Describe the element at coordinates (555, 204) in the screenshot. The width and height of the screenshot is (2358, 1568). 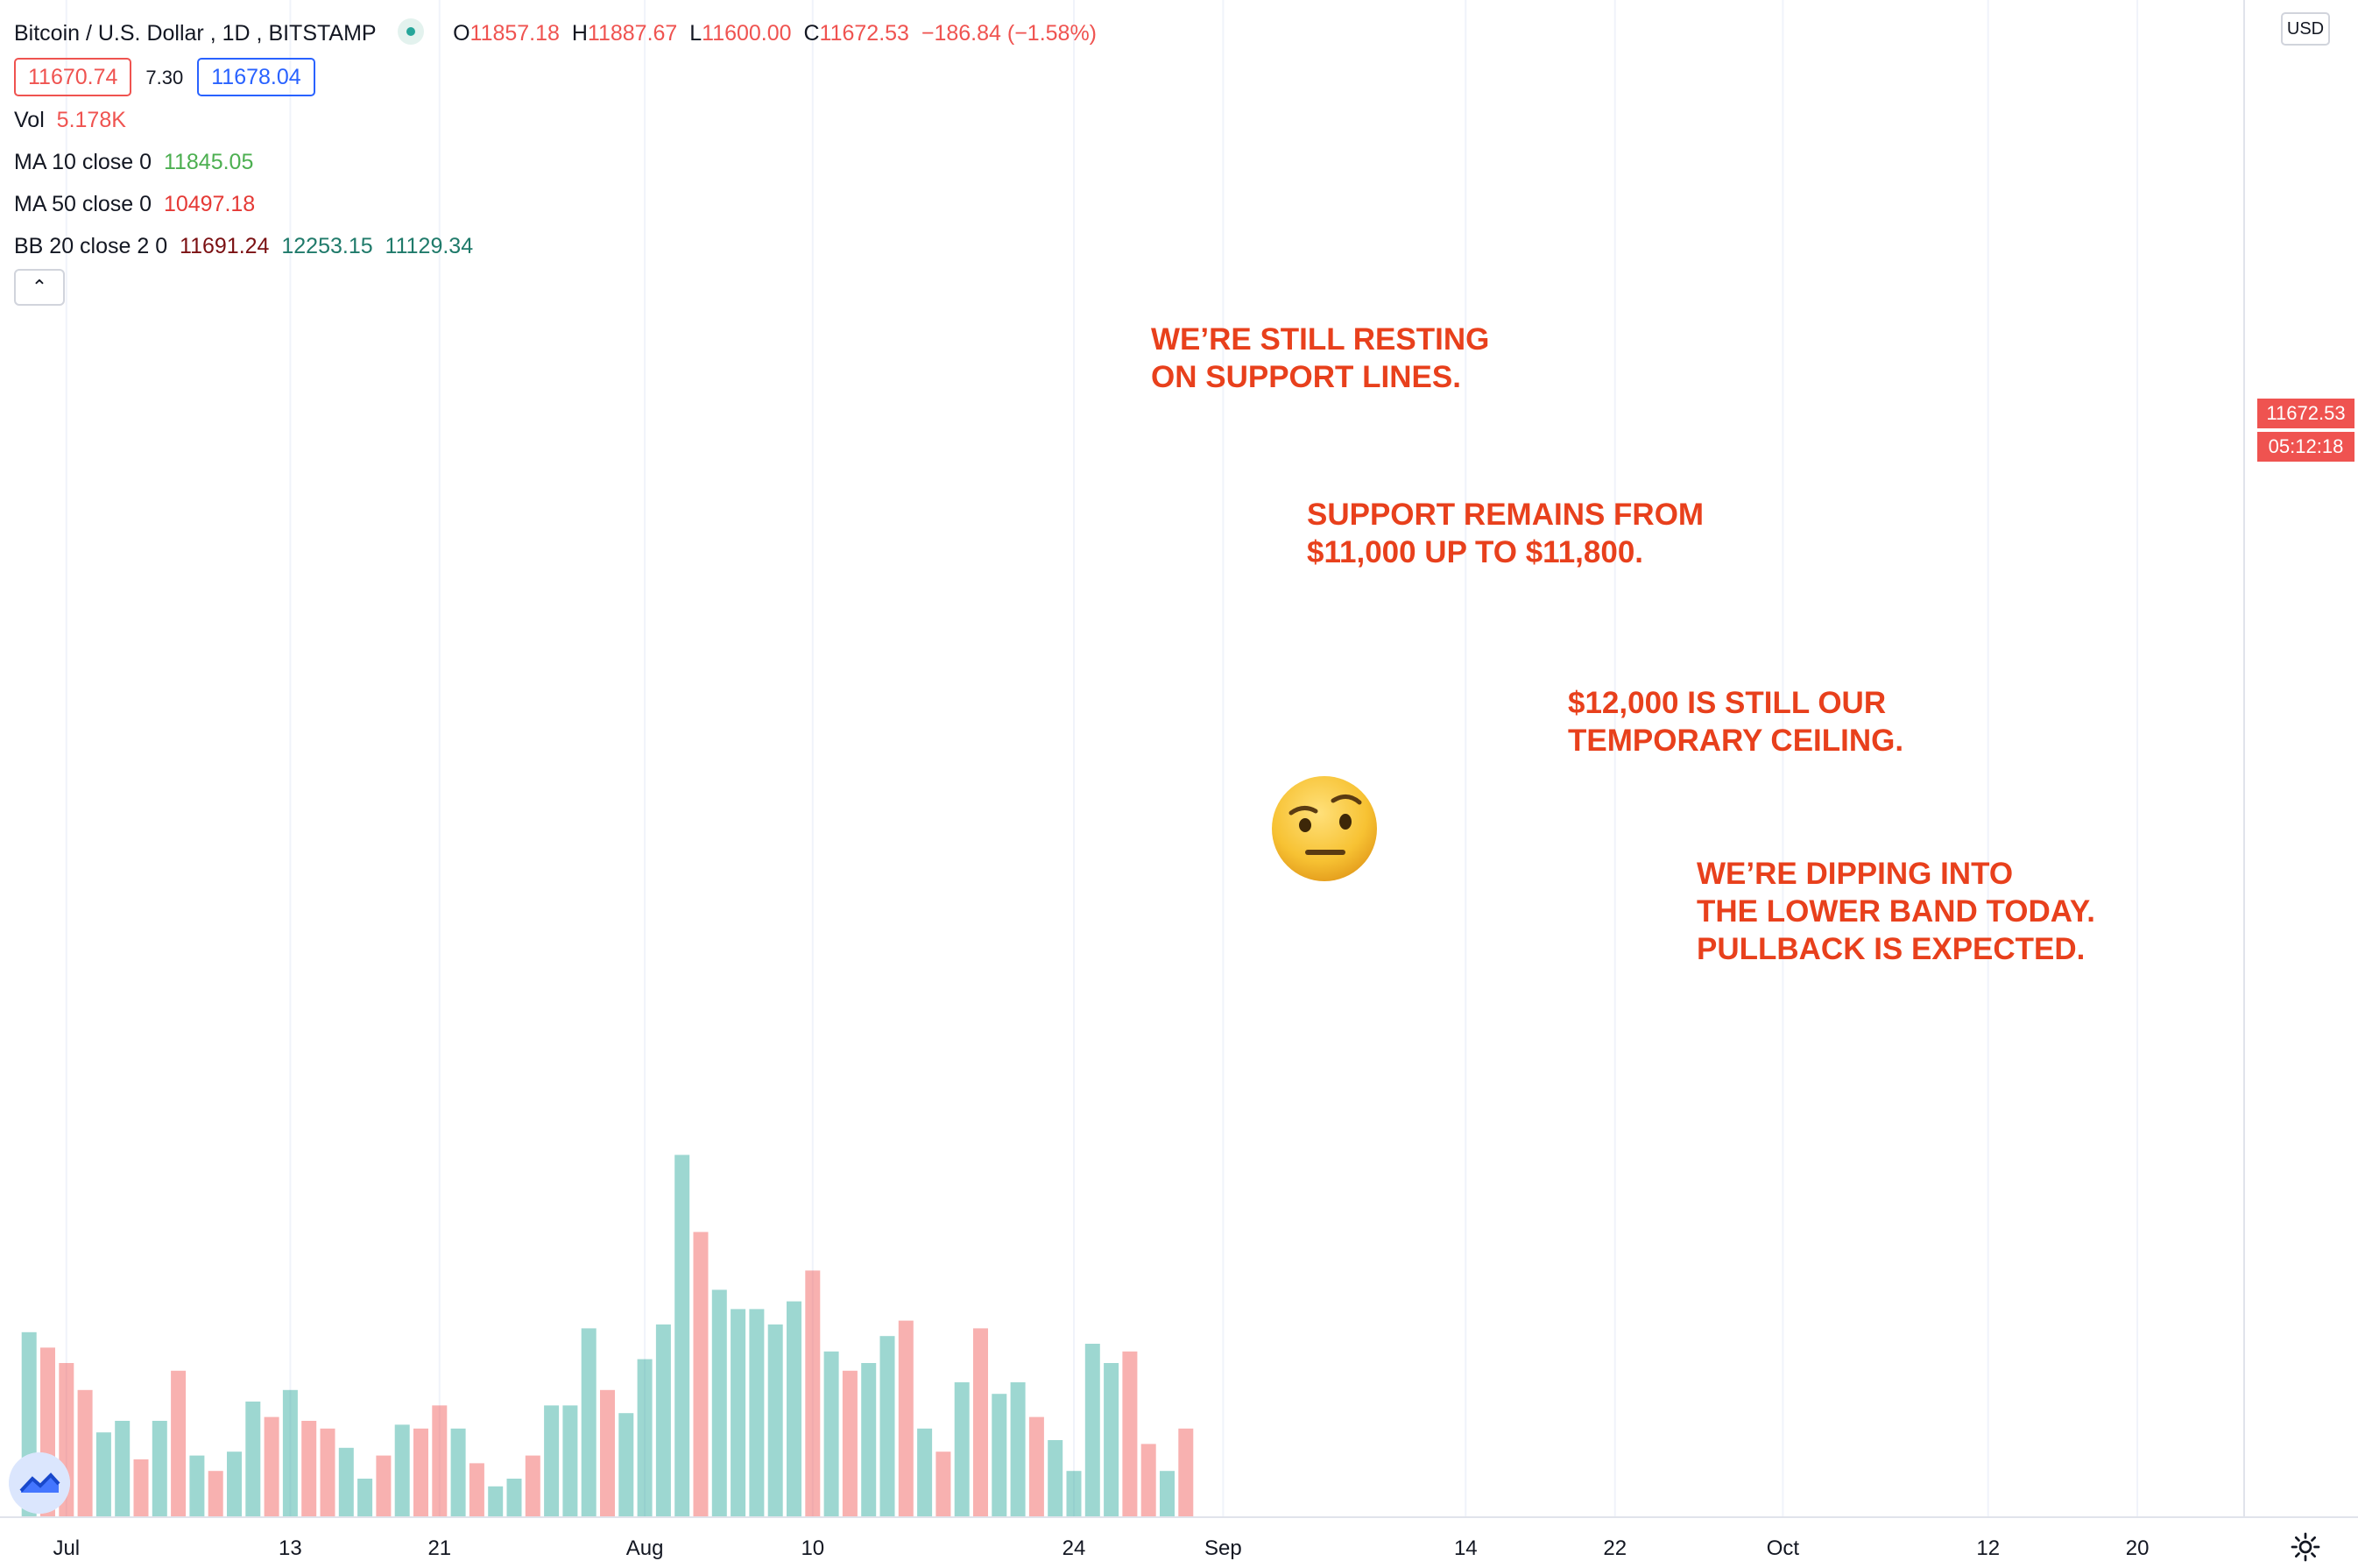
I see `ma50-legend: MA 50 close 0 10497.18` at that location.